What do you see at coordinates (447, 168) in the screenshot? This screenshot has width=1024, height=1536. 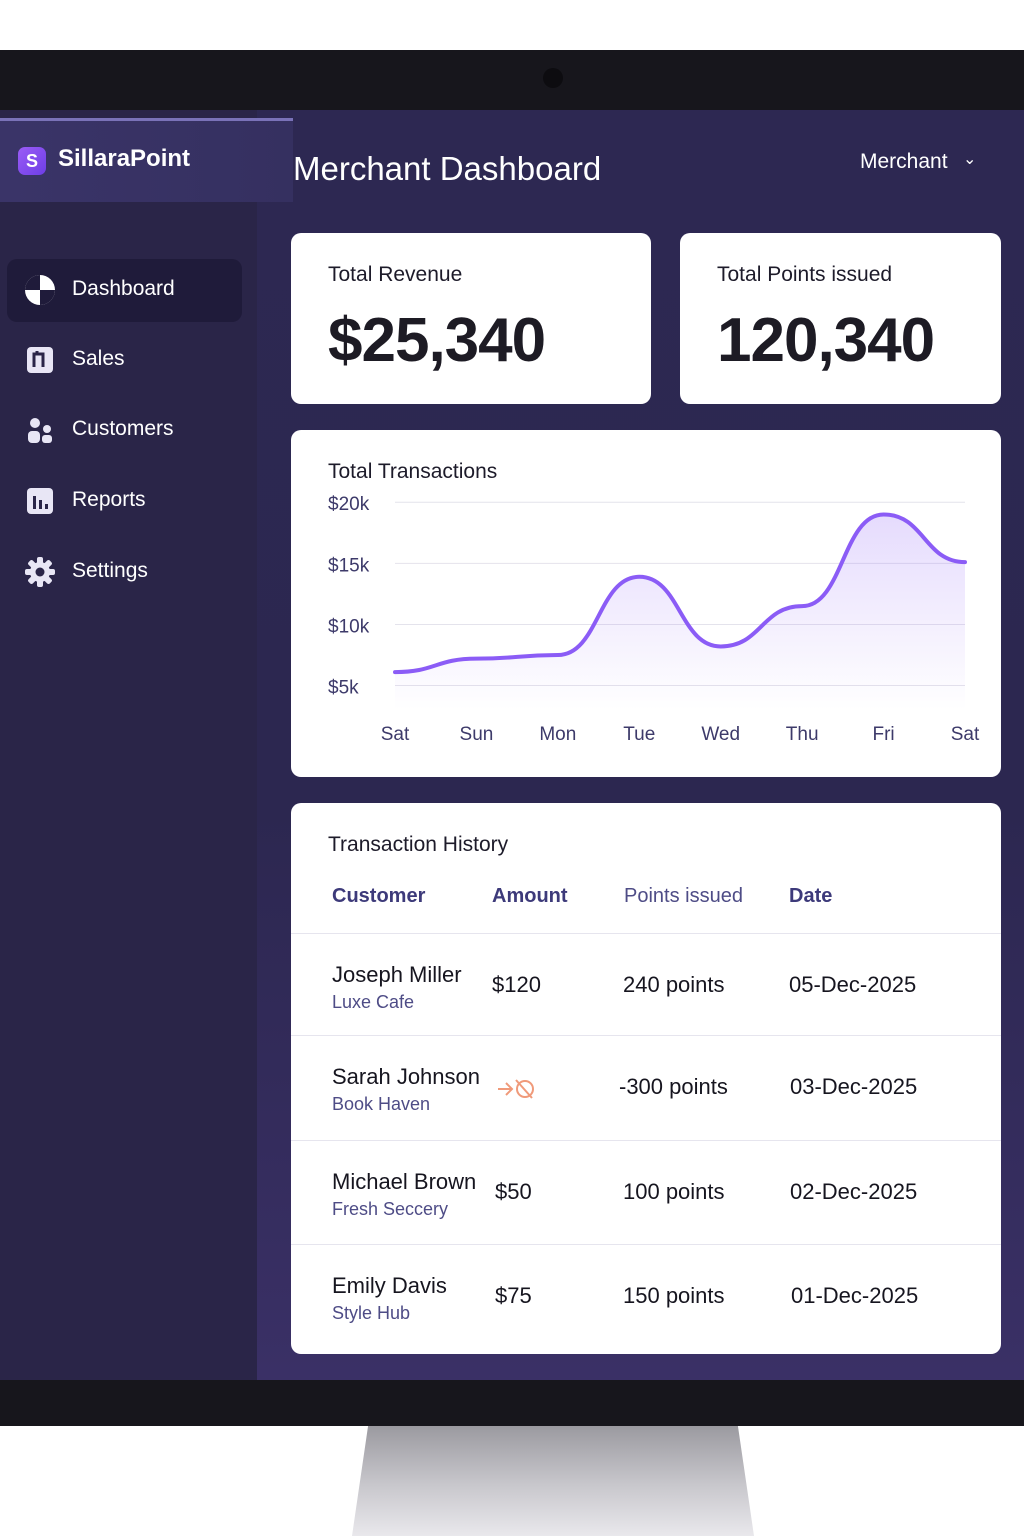 I see `page-title: Merchant Dashboard` at bounding box center [447, 168].